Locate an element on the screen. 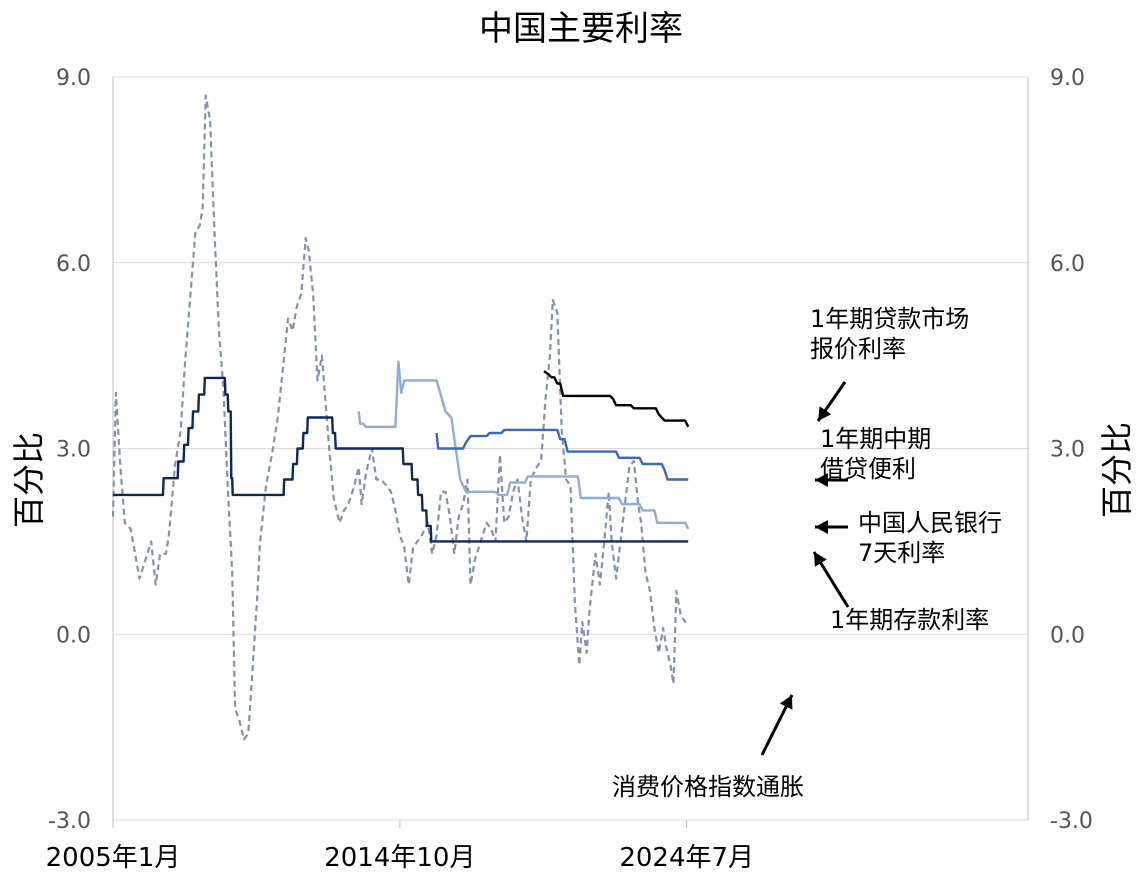 Image resolution: width=1143 pixels, height=890 pixels. annotation-lpr-line: 报价利率 is located at coordinates (858, 349).